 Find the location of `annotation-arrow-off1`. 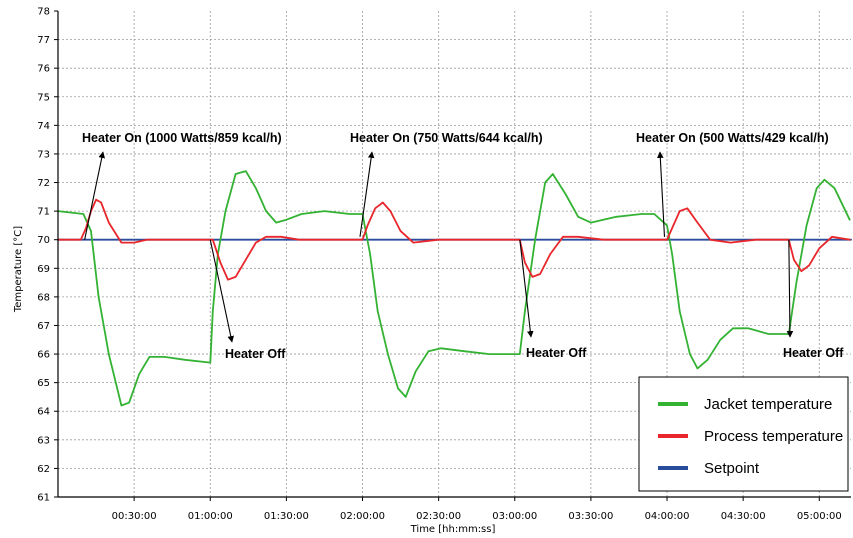

annotation-arrow-off1 is located at coordinates (221, 291).